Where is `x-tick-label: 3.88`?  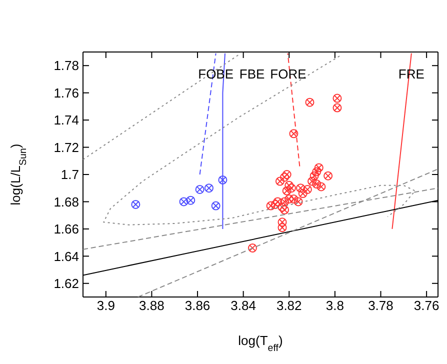 x-tick-label: 3.88 is located at coordinates (151, 306).